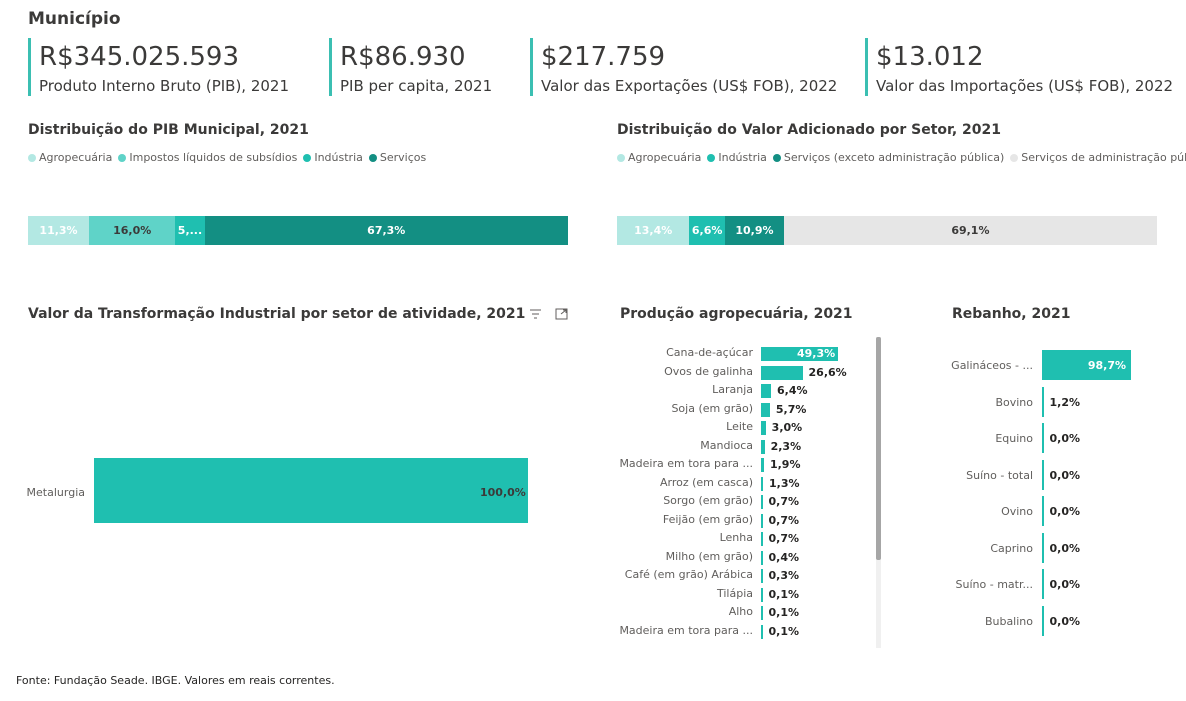 This screenshot has width=1186, height=701. Describe the element at coordinates (207, 157) in the screenshot. I see `legend-item: Impostos líquidos de subsídios` at that location.